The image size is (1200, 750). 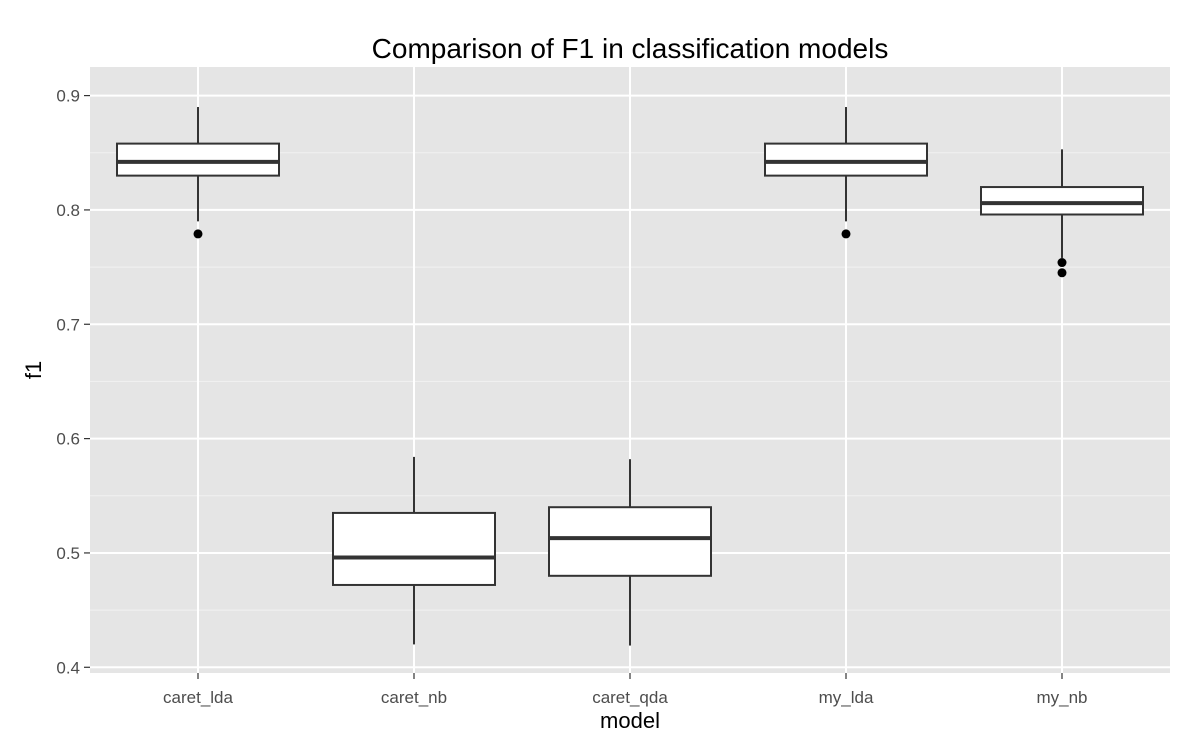 I want to click on x-tick-label-my_nb: my_nb, so click(x=1061, y=697).